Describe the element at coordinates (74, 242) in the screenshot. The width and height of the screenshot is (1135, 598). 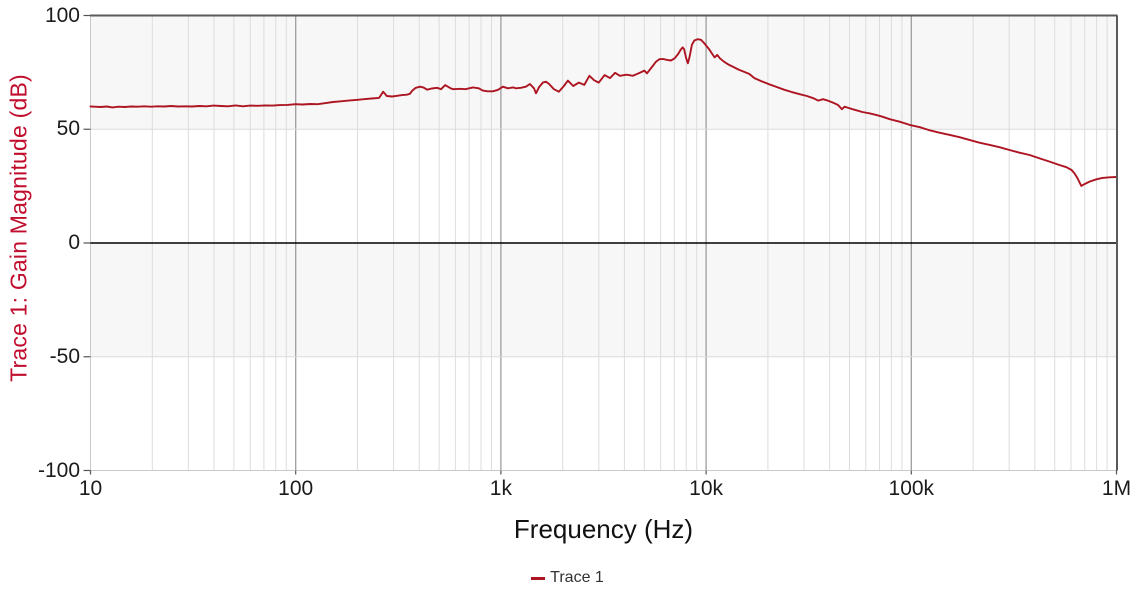
I see `y-tick-0: 0` at that location.